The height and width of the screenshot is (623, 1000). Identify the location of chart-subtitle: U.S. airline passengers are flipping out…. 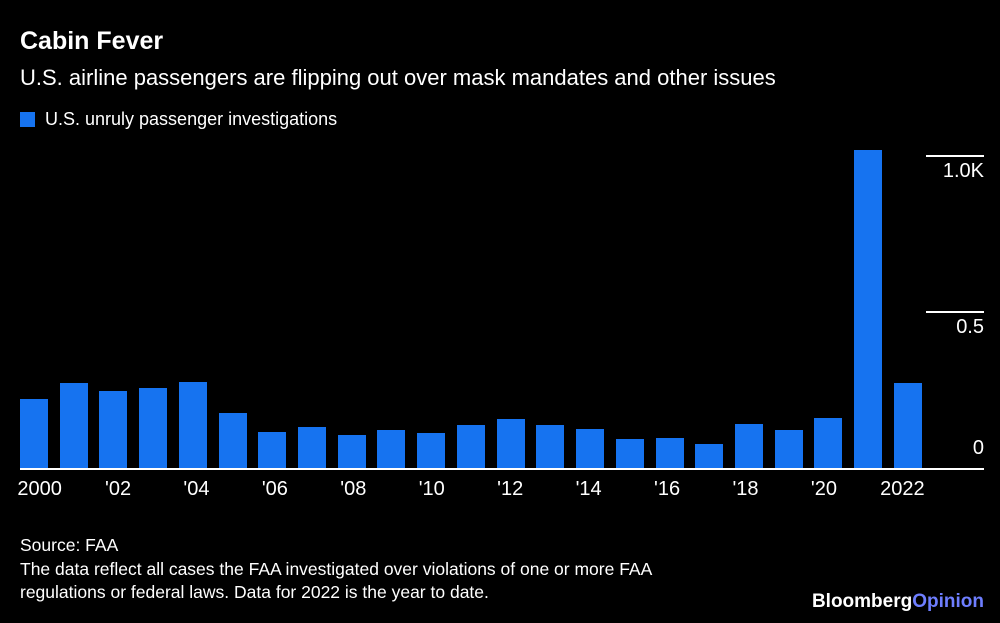
(398, 77).